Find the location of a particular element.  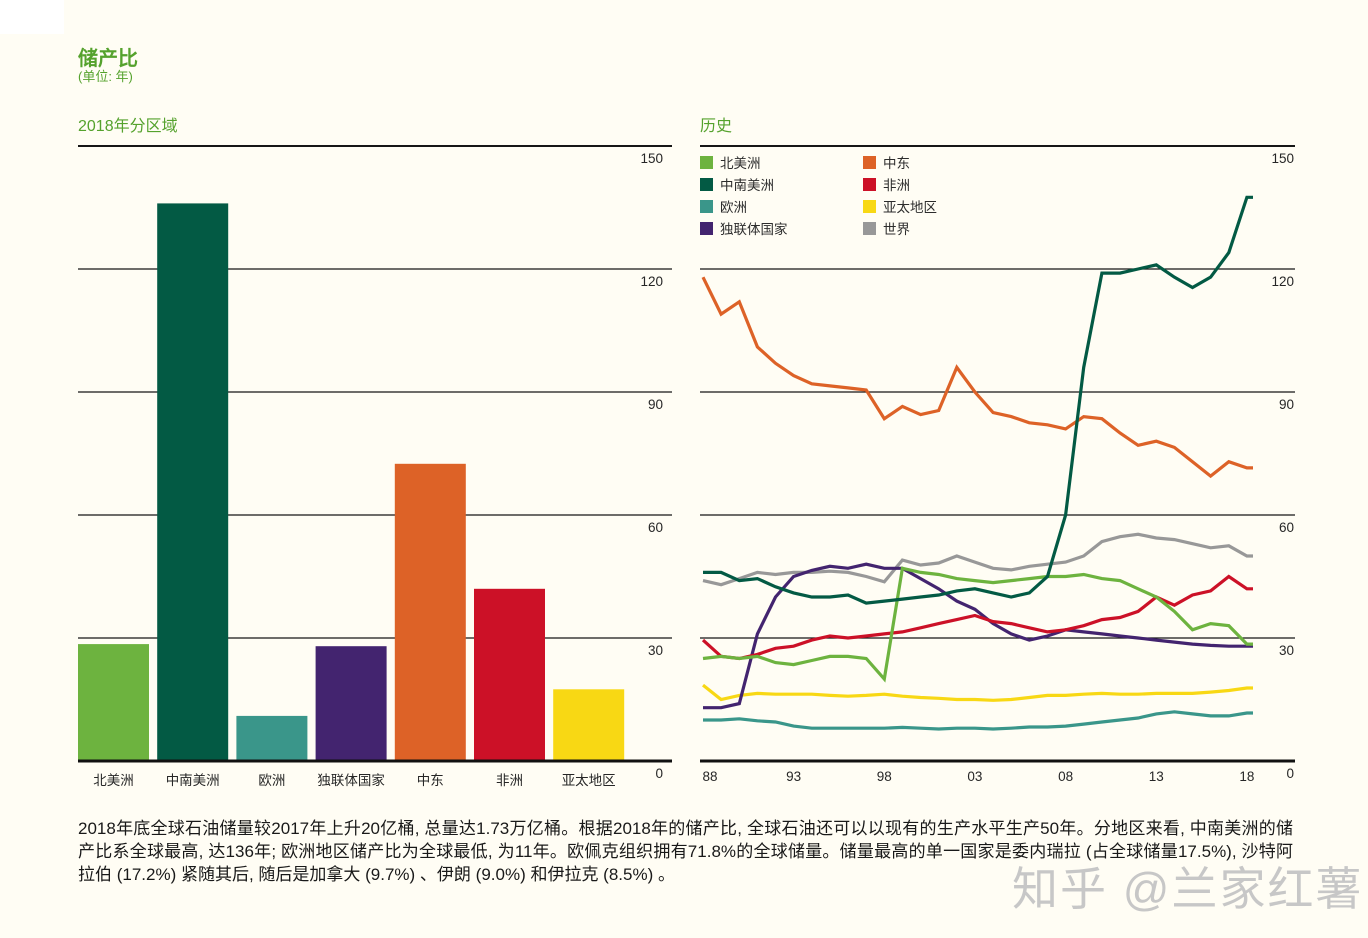

legend-label: 北美洲 is located at coordinates (740, 163).